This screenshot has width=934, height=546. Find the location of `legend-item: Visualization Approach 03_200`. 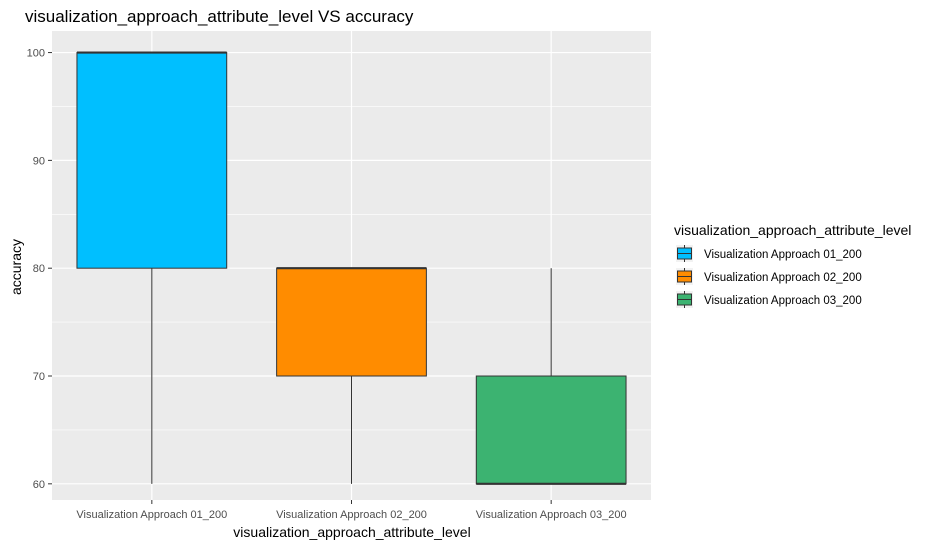

legend-item: Visualization Approach 03_200 is located at coordinates (769, 299).